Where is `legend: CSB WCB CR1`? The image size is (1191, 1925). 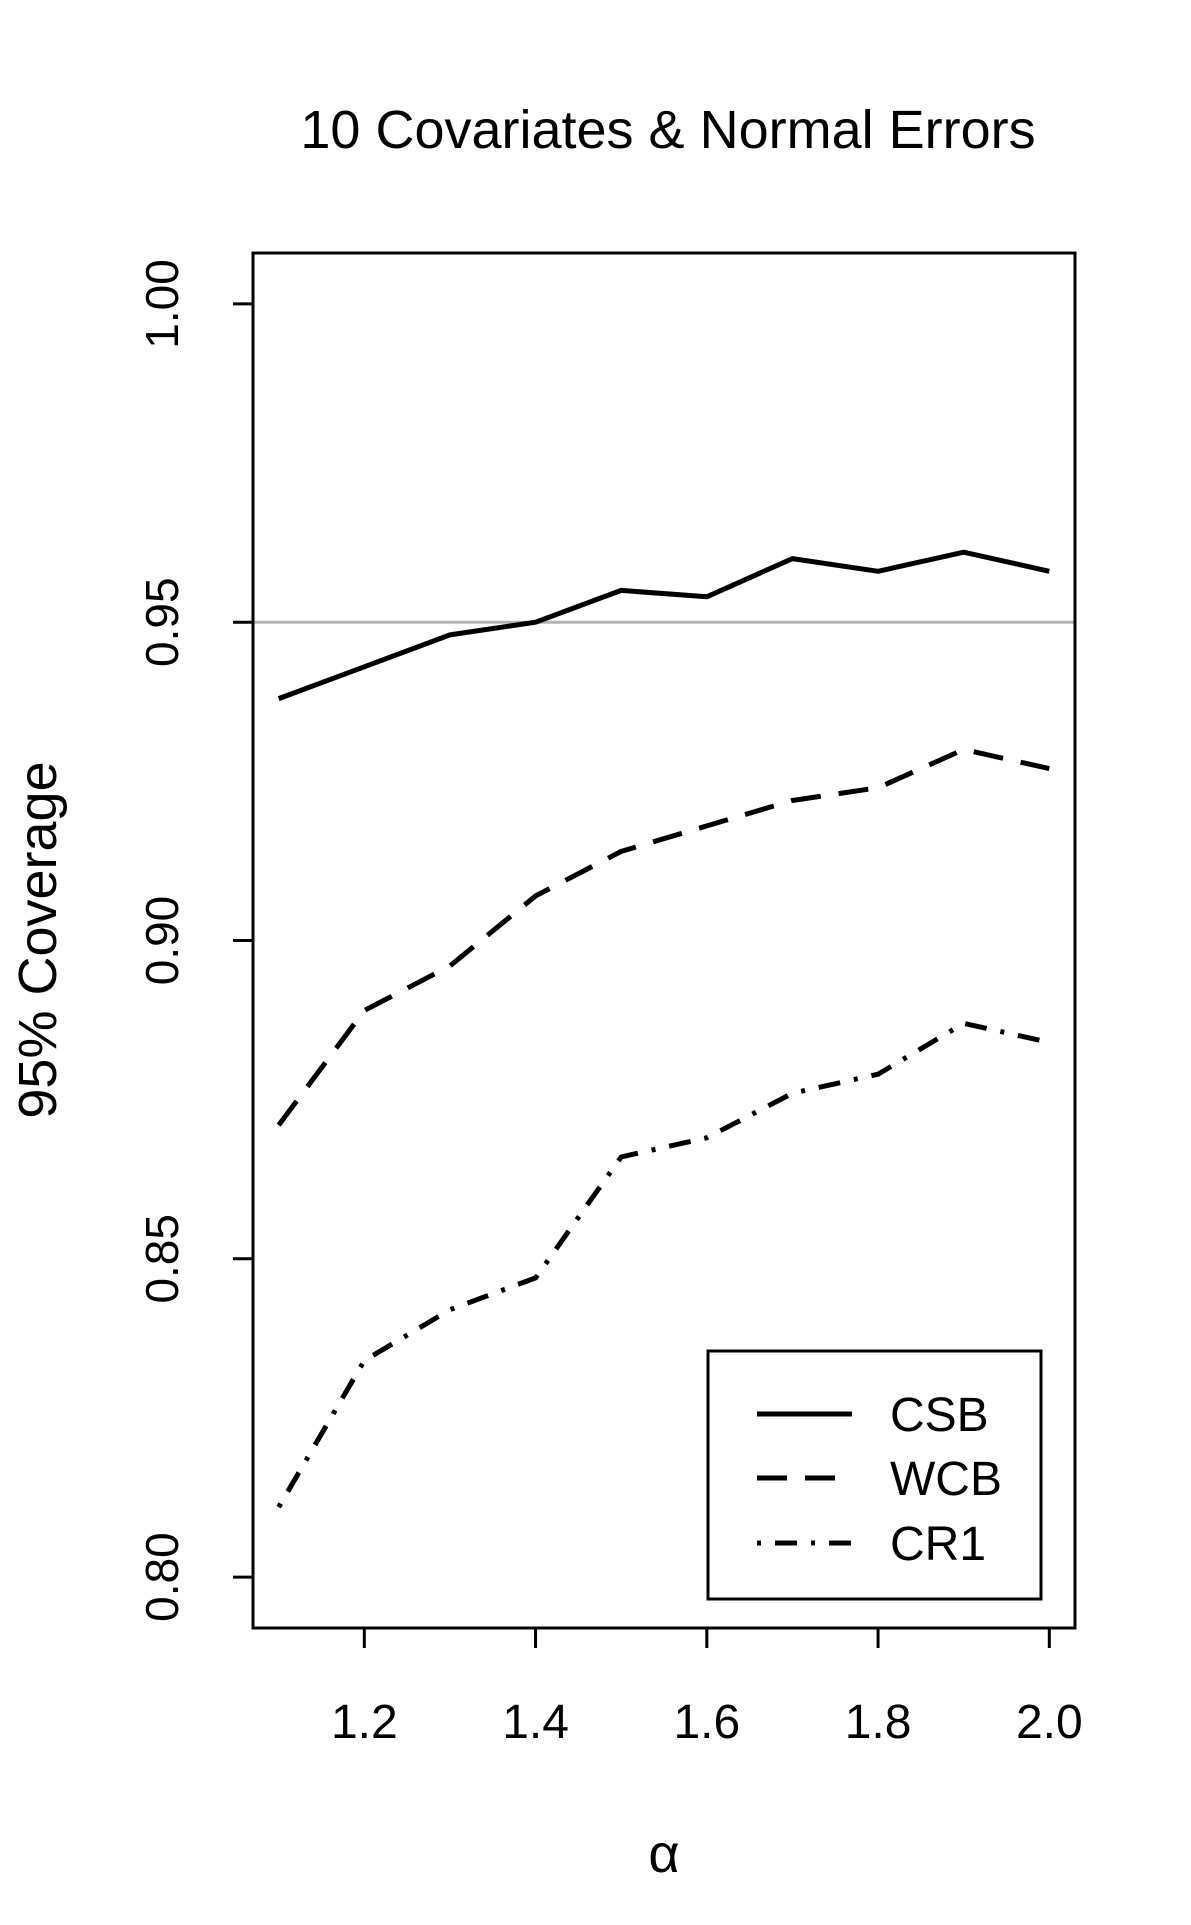
legend: CSB WCB CR1 is located at coordinates (874, 1475).